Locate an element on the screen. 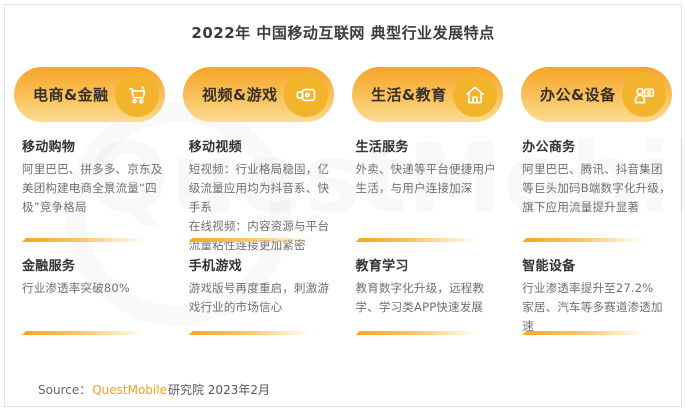  section-education-learning: 教育学习 教育数字化升级，远程教学、学习类APP快速发展 is located at coordinates (432, 293).